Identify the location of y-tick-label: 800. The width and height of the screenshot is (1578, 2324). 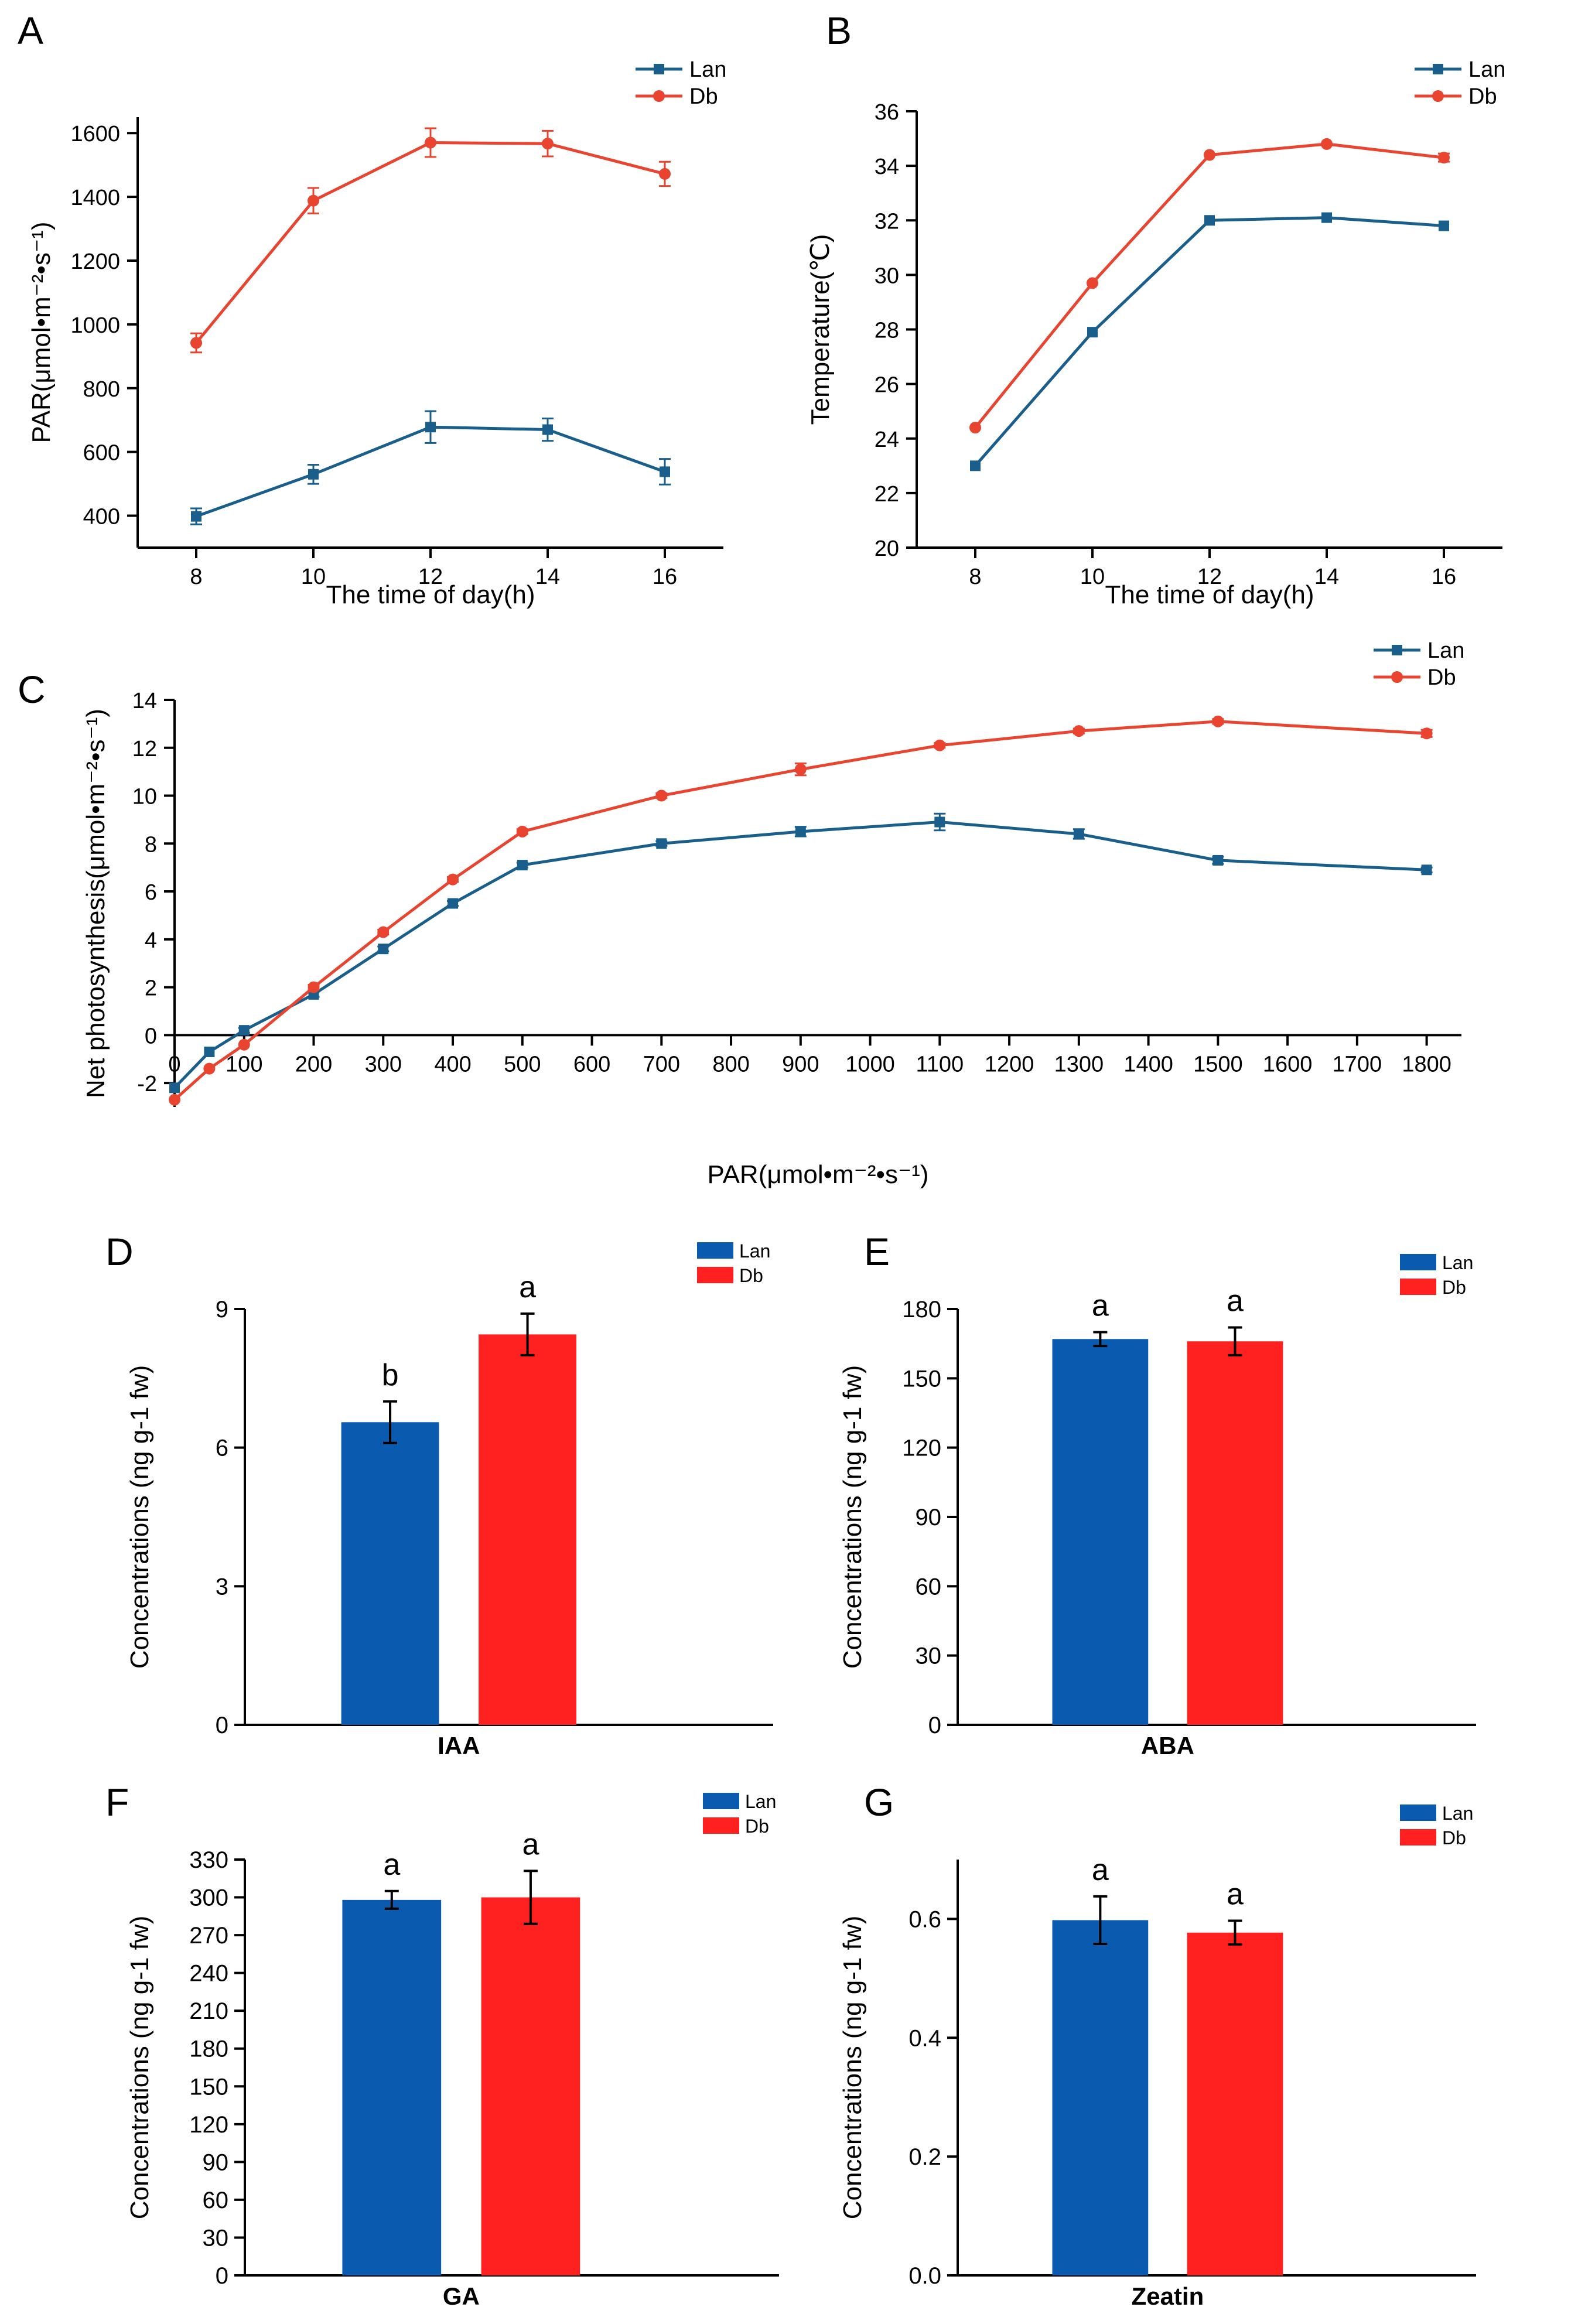
(102, 390).